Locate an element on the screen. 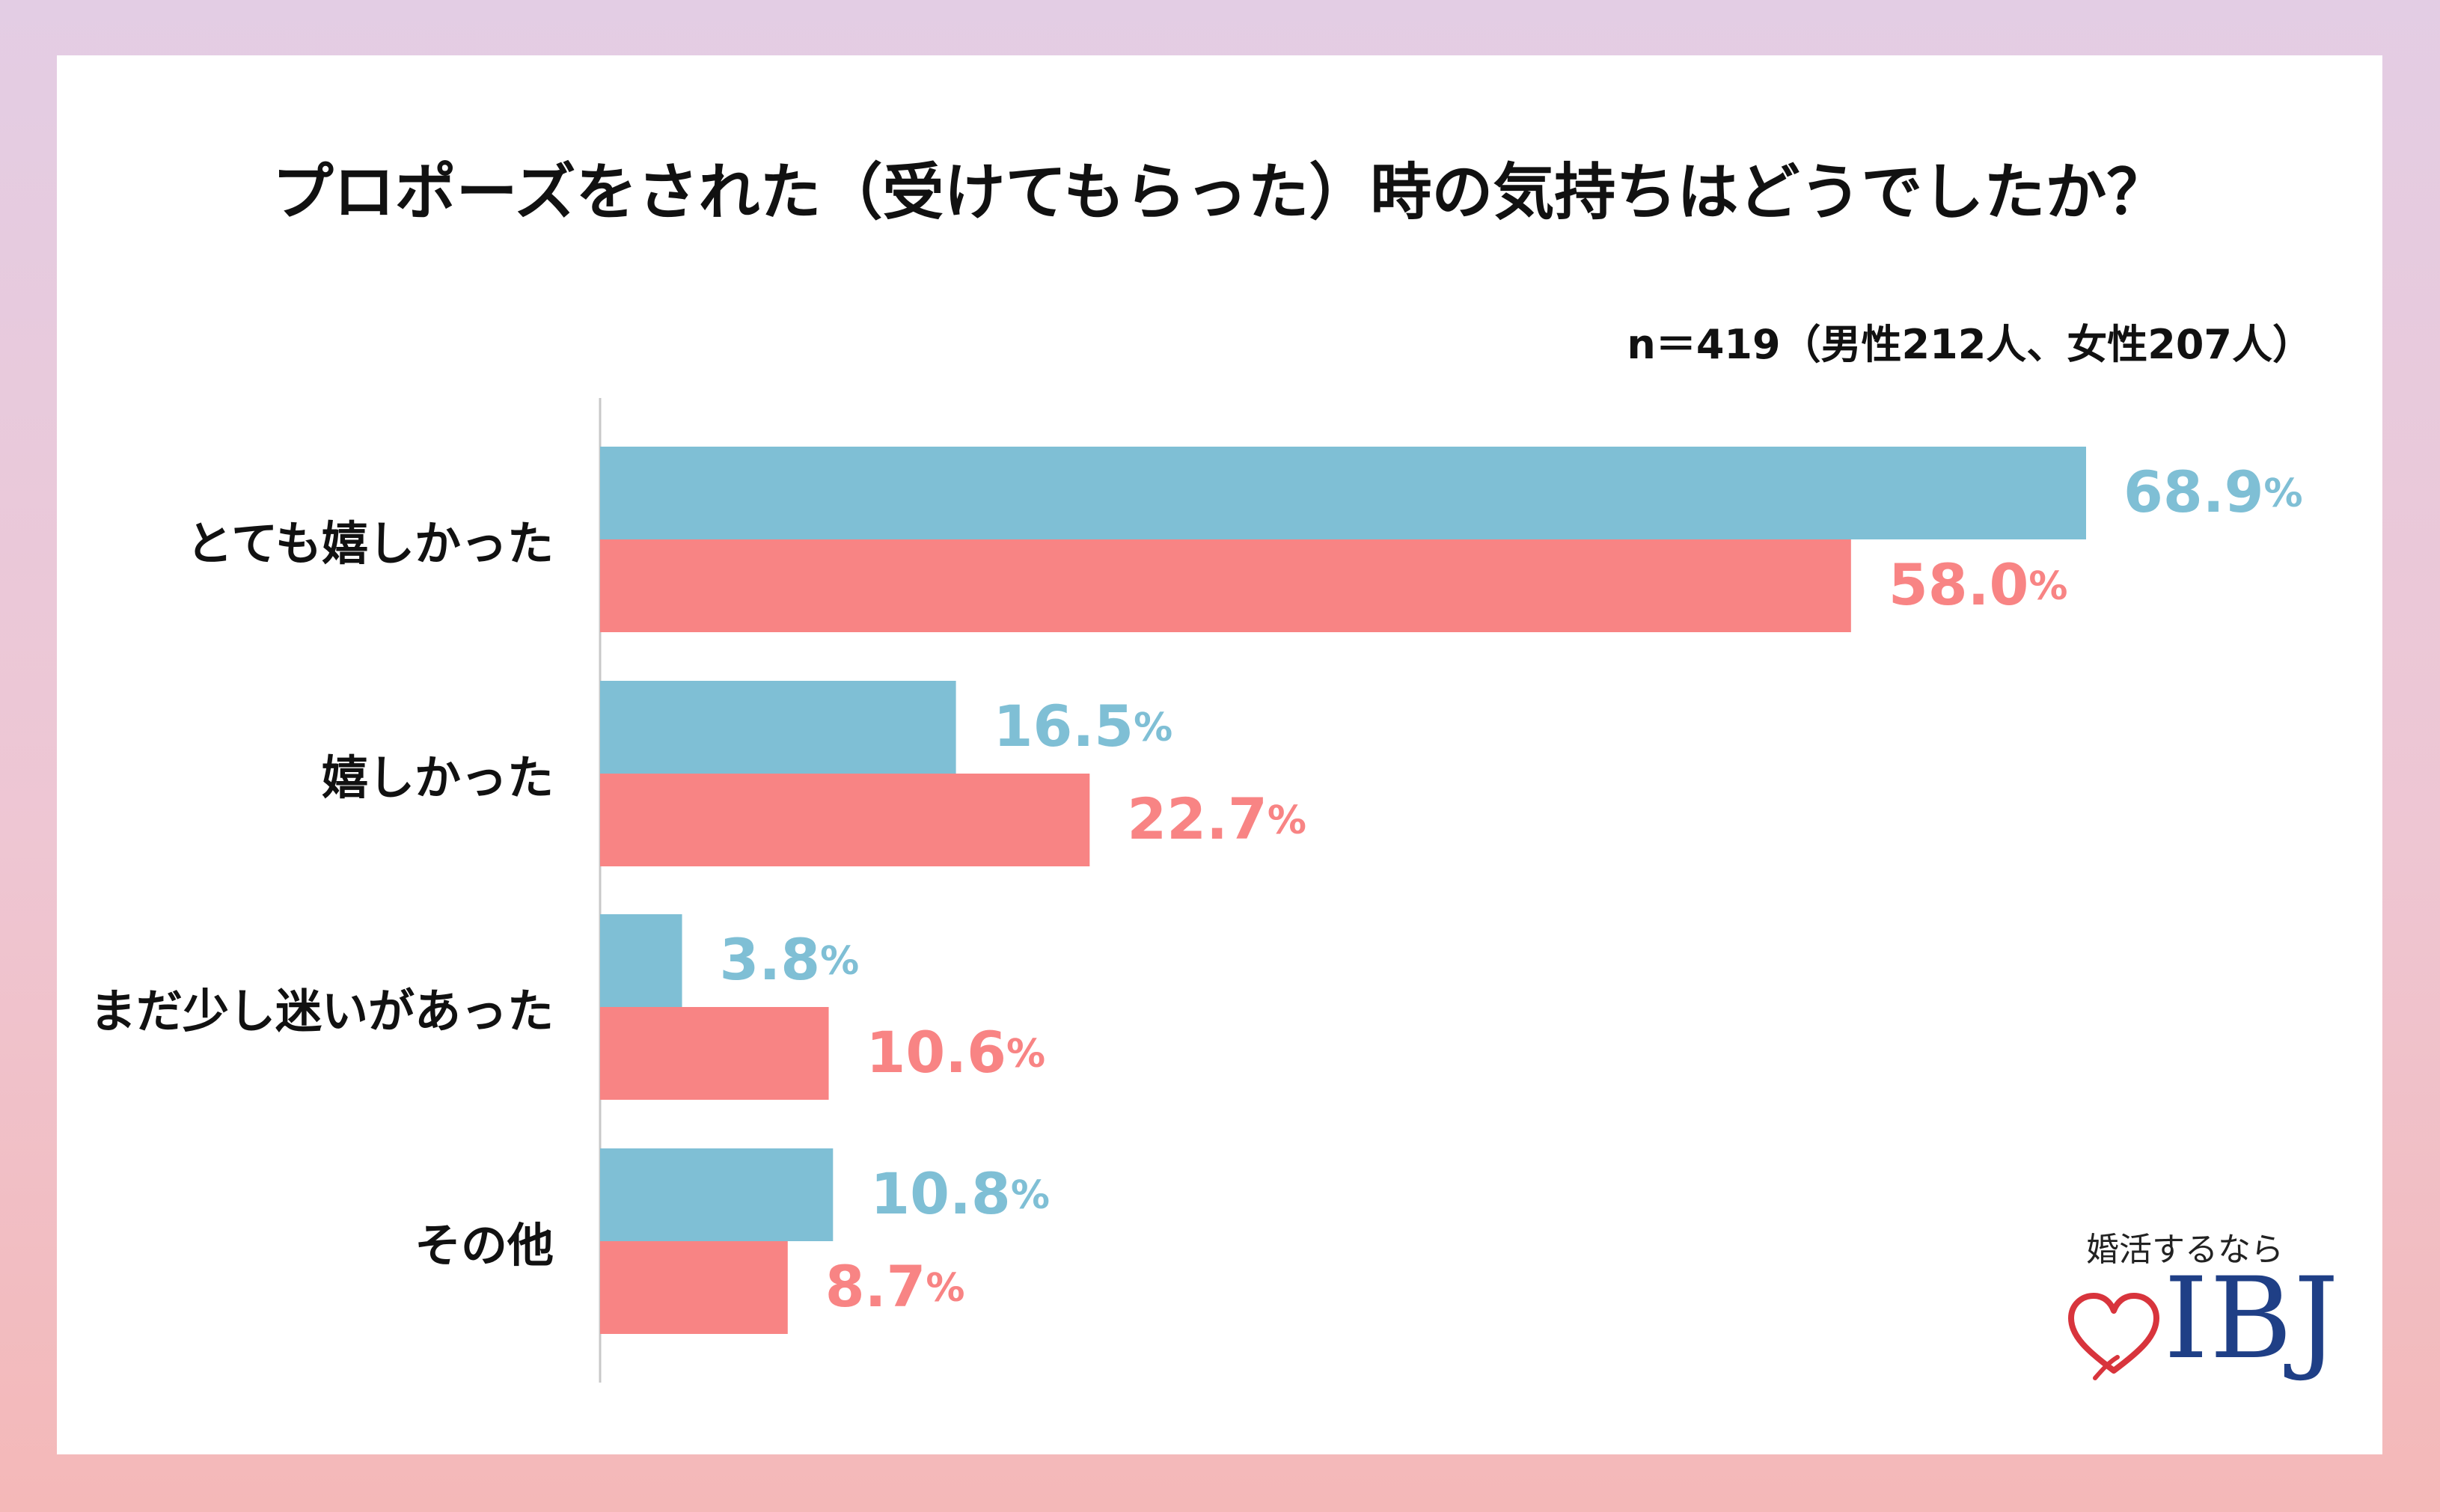 The width and height of the screenshot is (2440, 1512). data-label-series2: 10.6% is located at coordinates (956, 1052).